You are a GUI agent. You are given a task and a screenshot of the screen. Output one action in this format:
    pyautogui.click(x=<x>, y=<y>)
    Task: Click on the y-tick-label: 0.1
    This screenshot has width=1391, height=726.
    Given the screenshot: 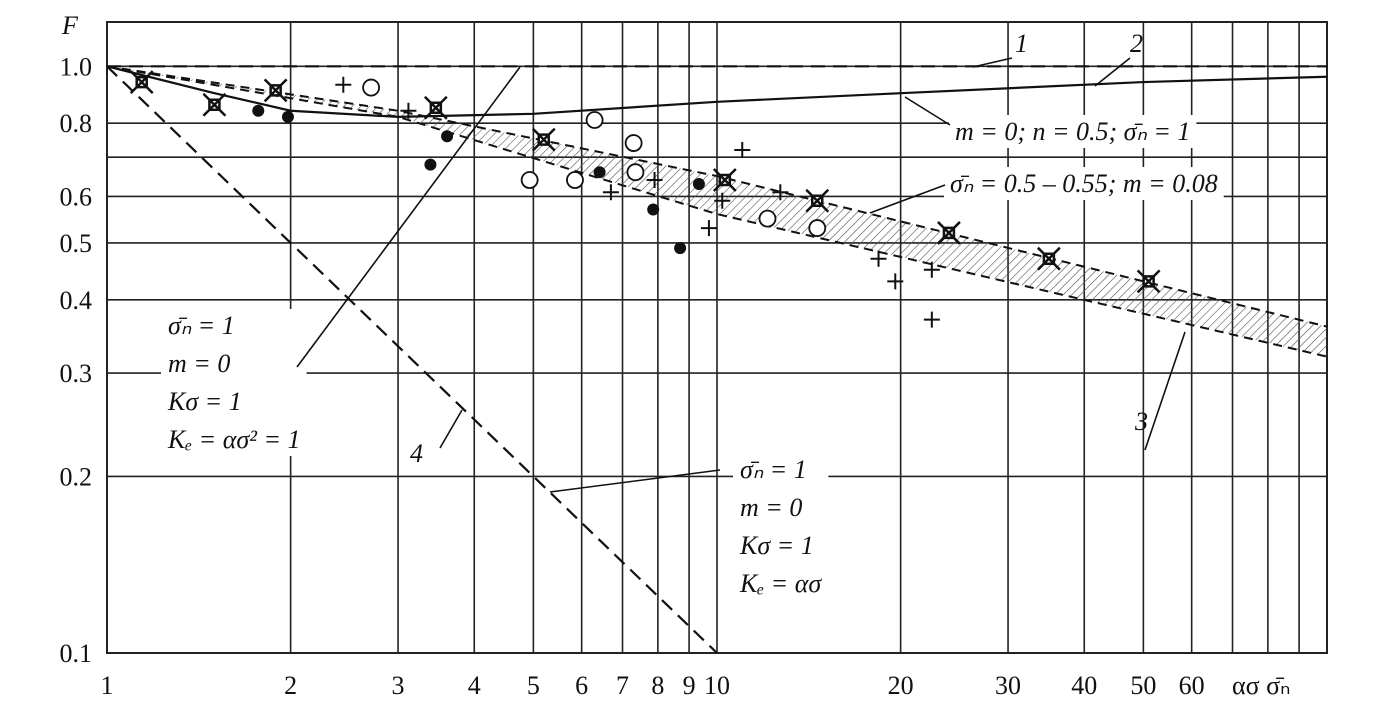 What is the action you would take?
    pyautogui.click(x=76, y=653)
    